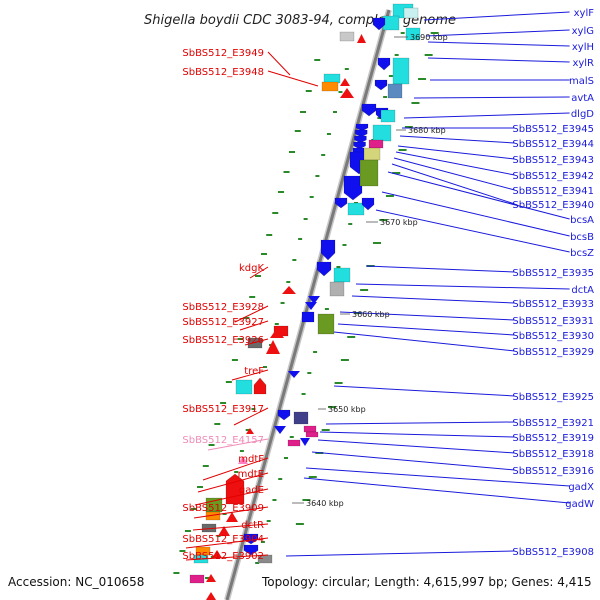 This screenshot has width=600, height=600. I want to click on gene-label-xylh: xylH, so click(583, 47).